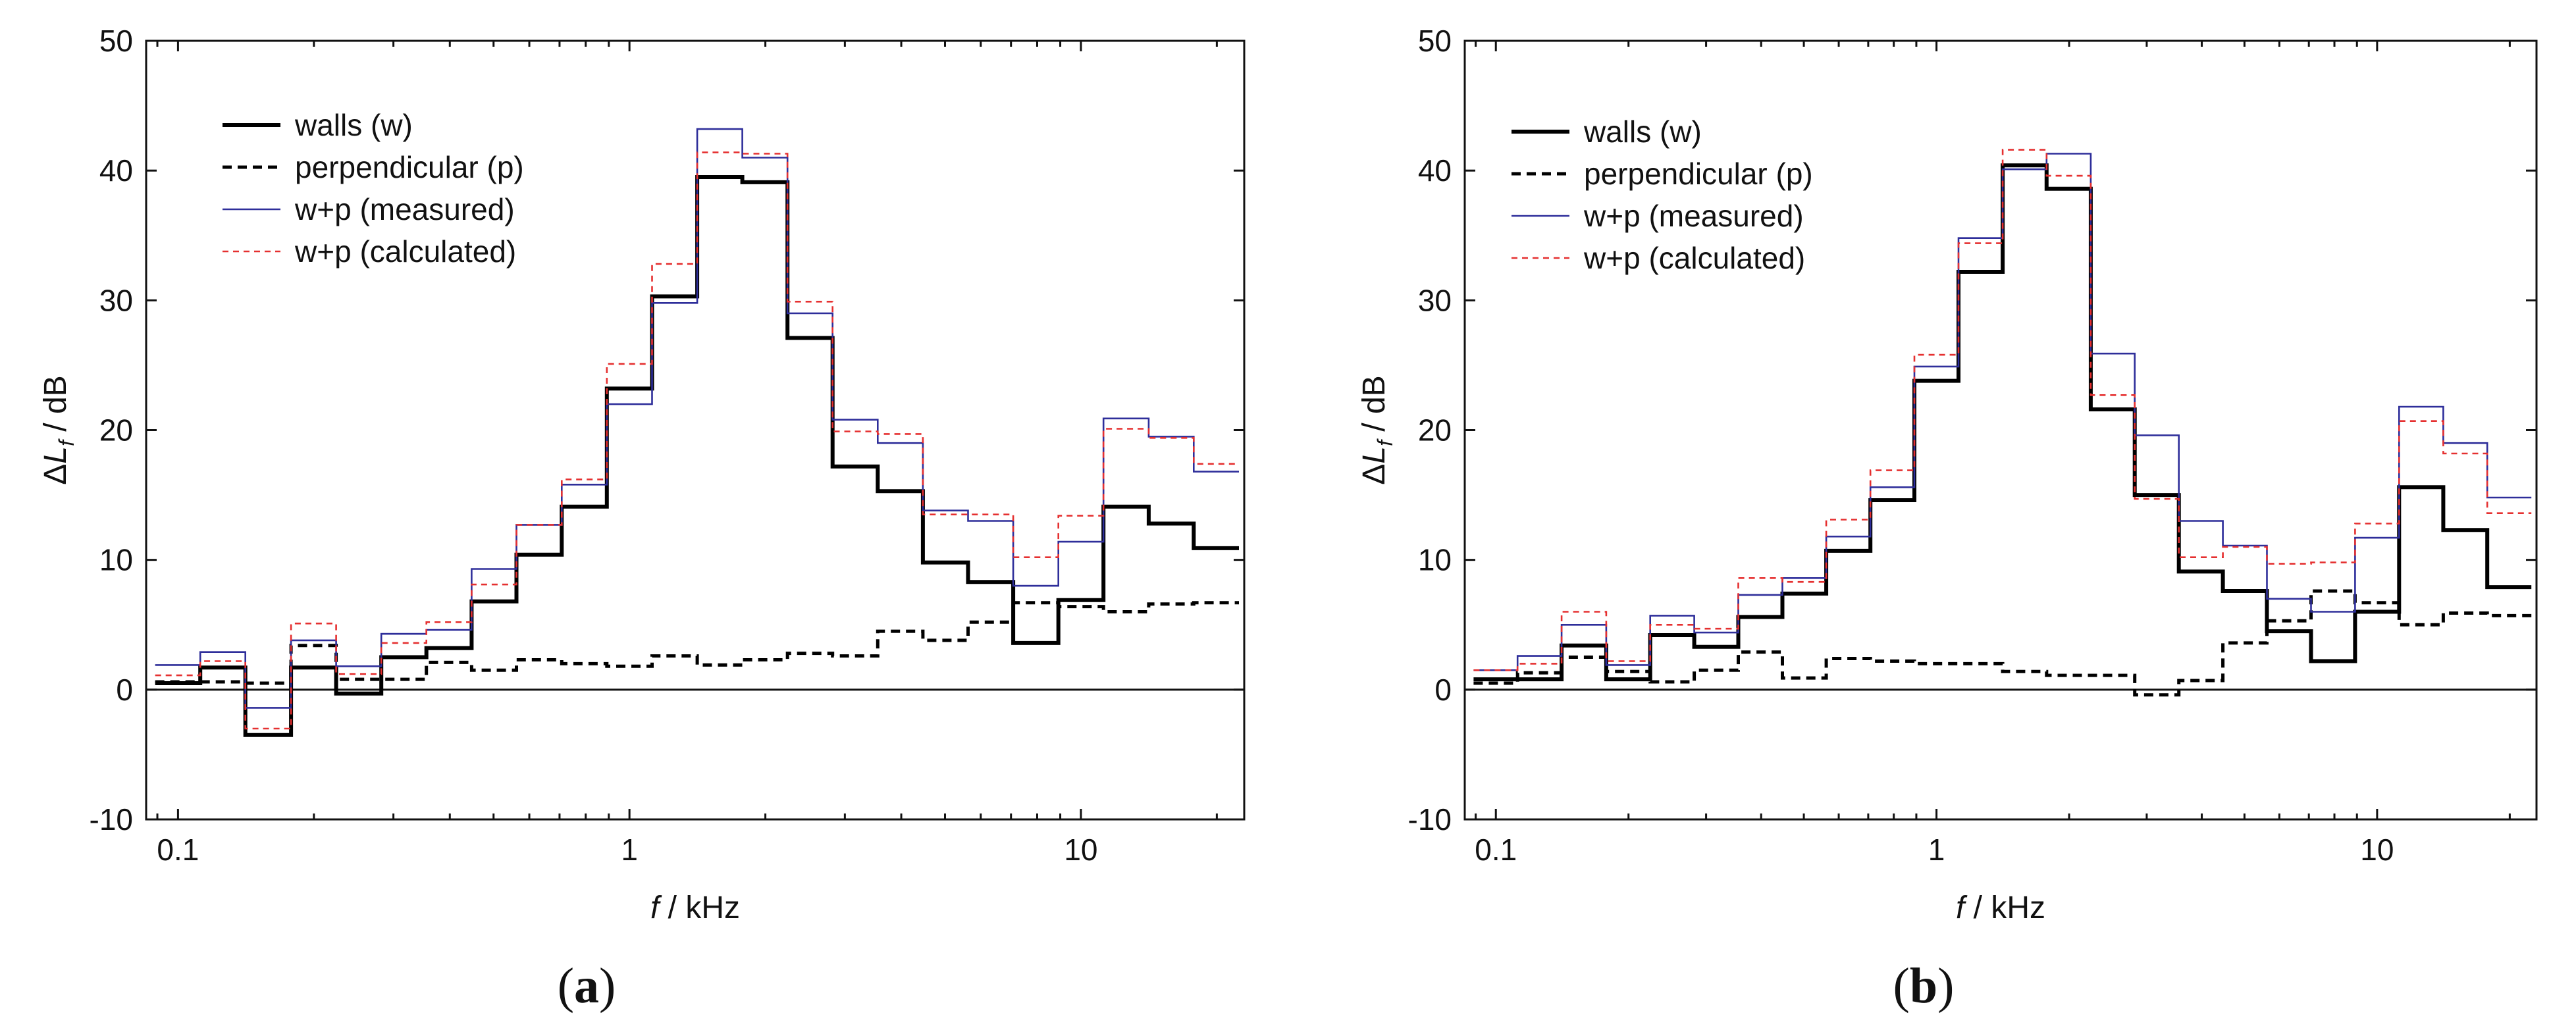 The image size is (2576, 1032). What do you see at coordinates (587, 986) in the screenshot?
I see `panel-label-a: (a)` at bounding box center [587, 986].